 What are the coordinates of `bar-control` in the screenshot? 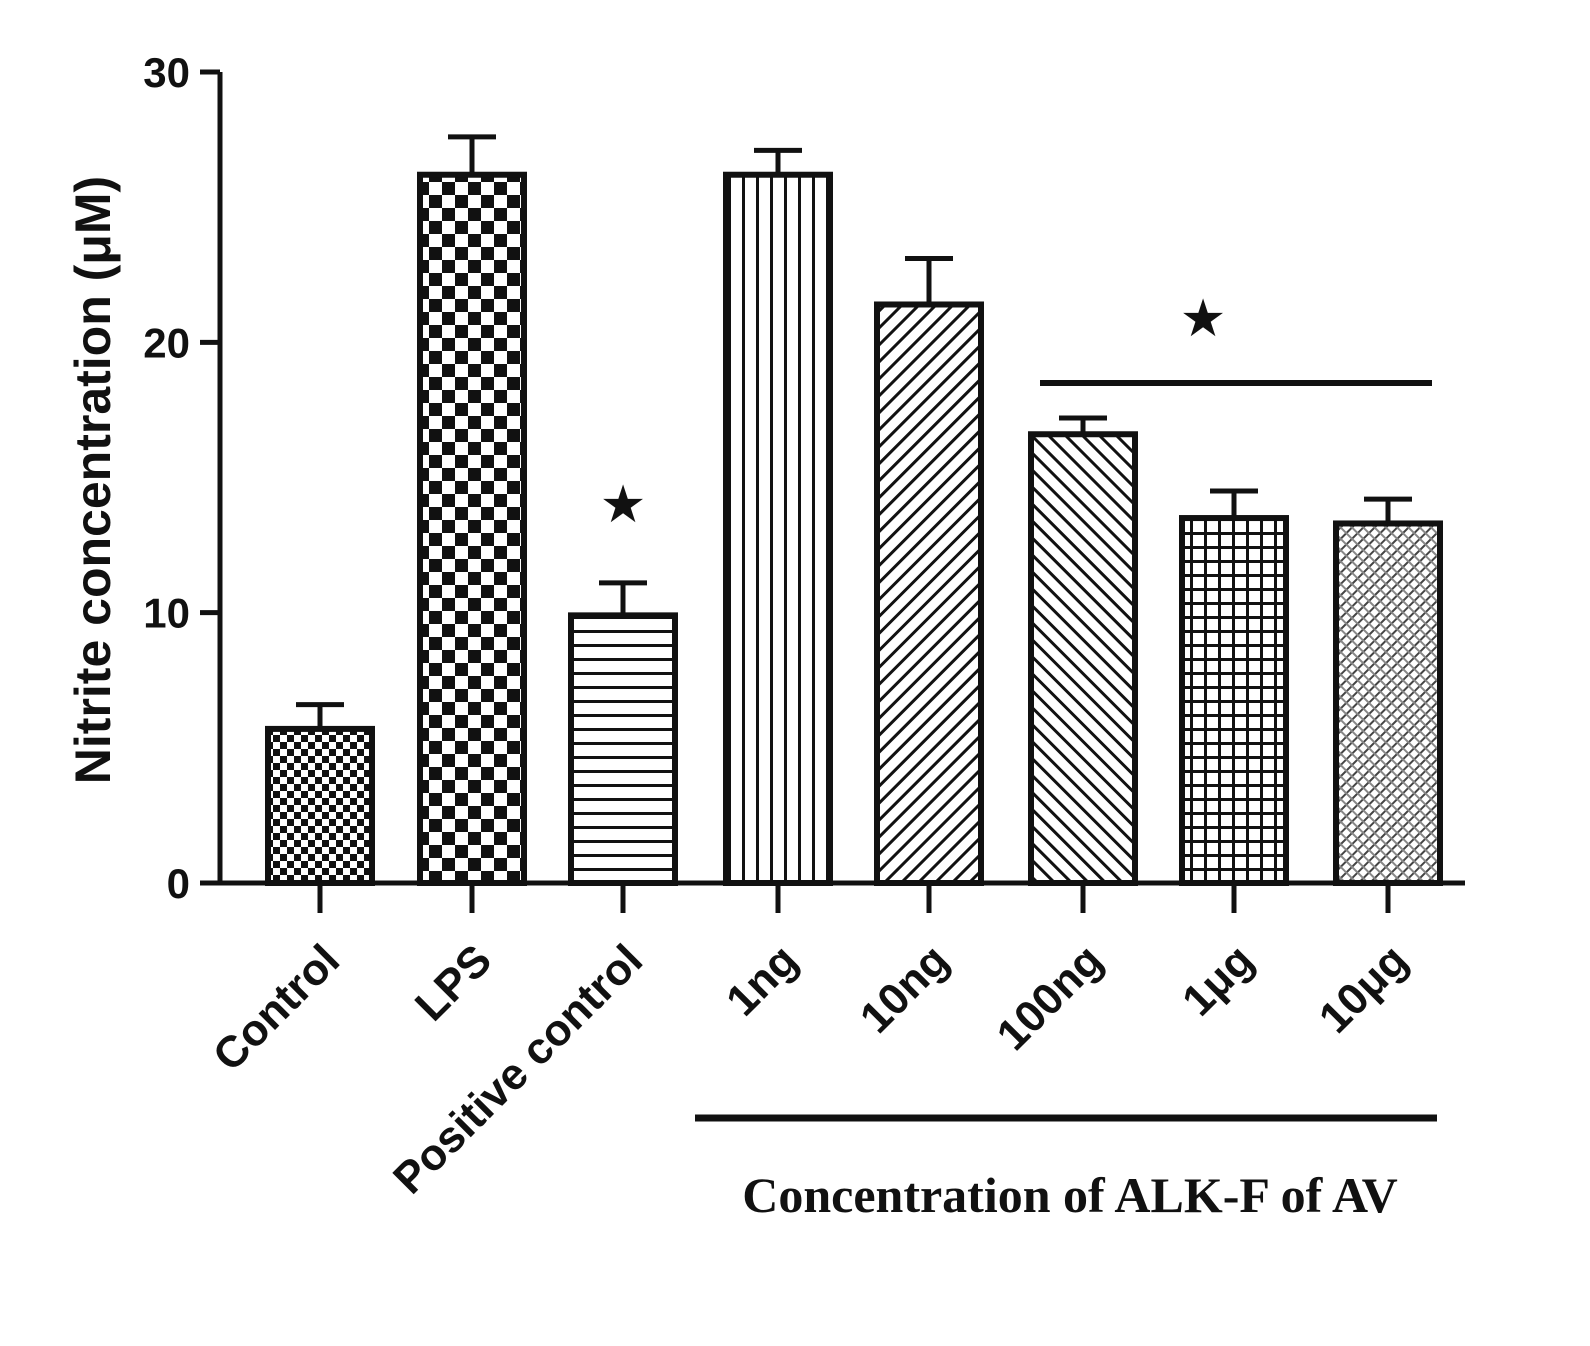 It's located at (320, 805).